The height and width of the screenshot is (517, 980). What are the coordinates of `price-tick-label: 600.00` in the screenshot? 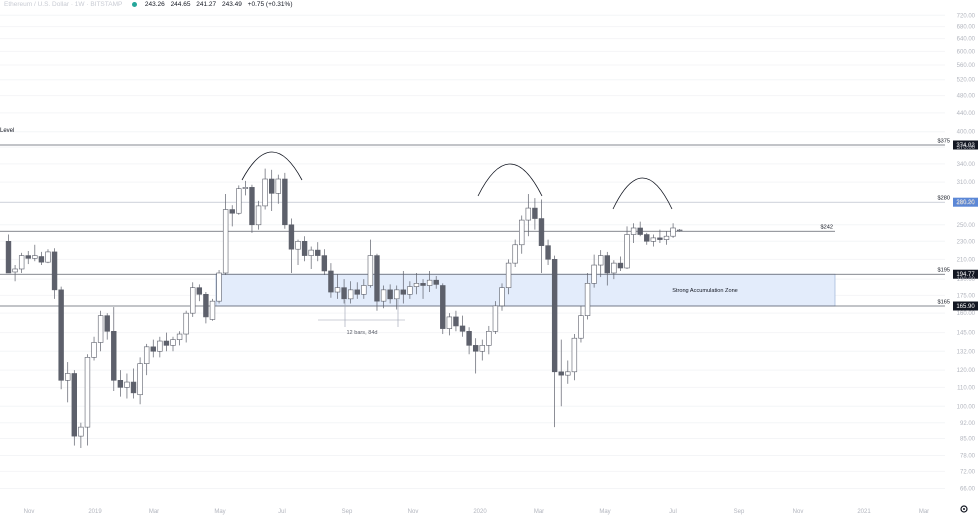 It's located at (966, 52).